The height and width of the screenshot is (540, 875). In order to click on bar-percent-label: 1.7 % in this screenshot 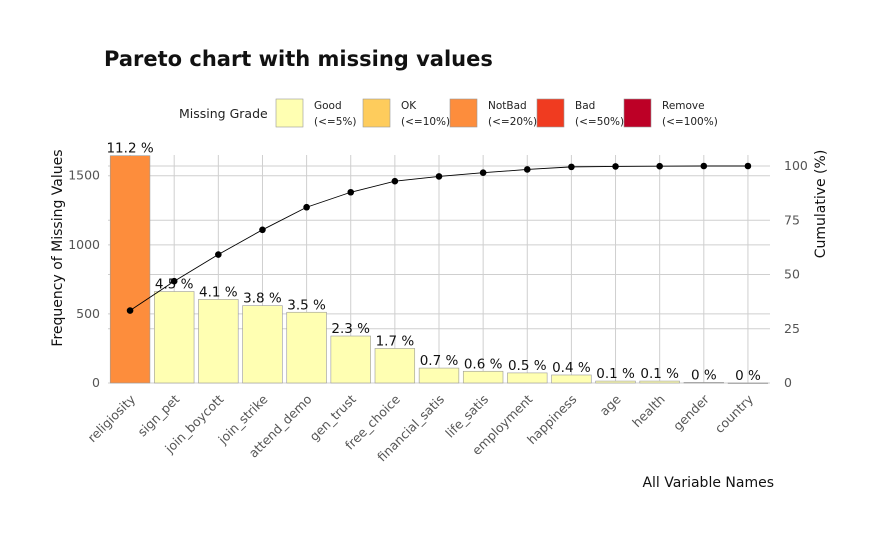, I will do `click(395, 341)`.